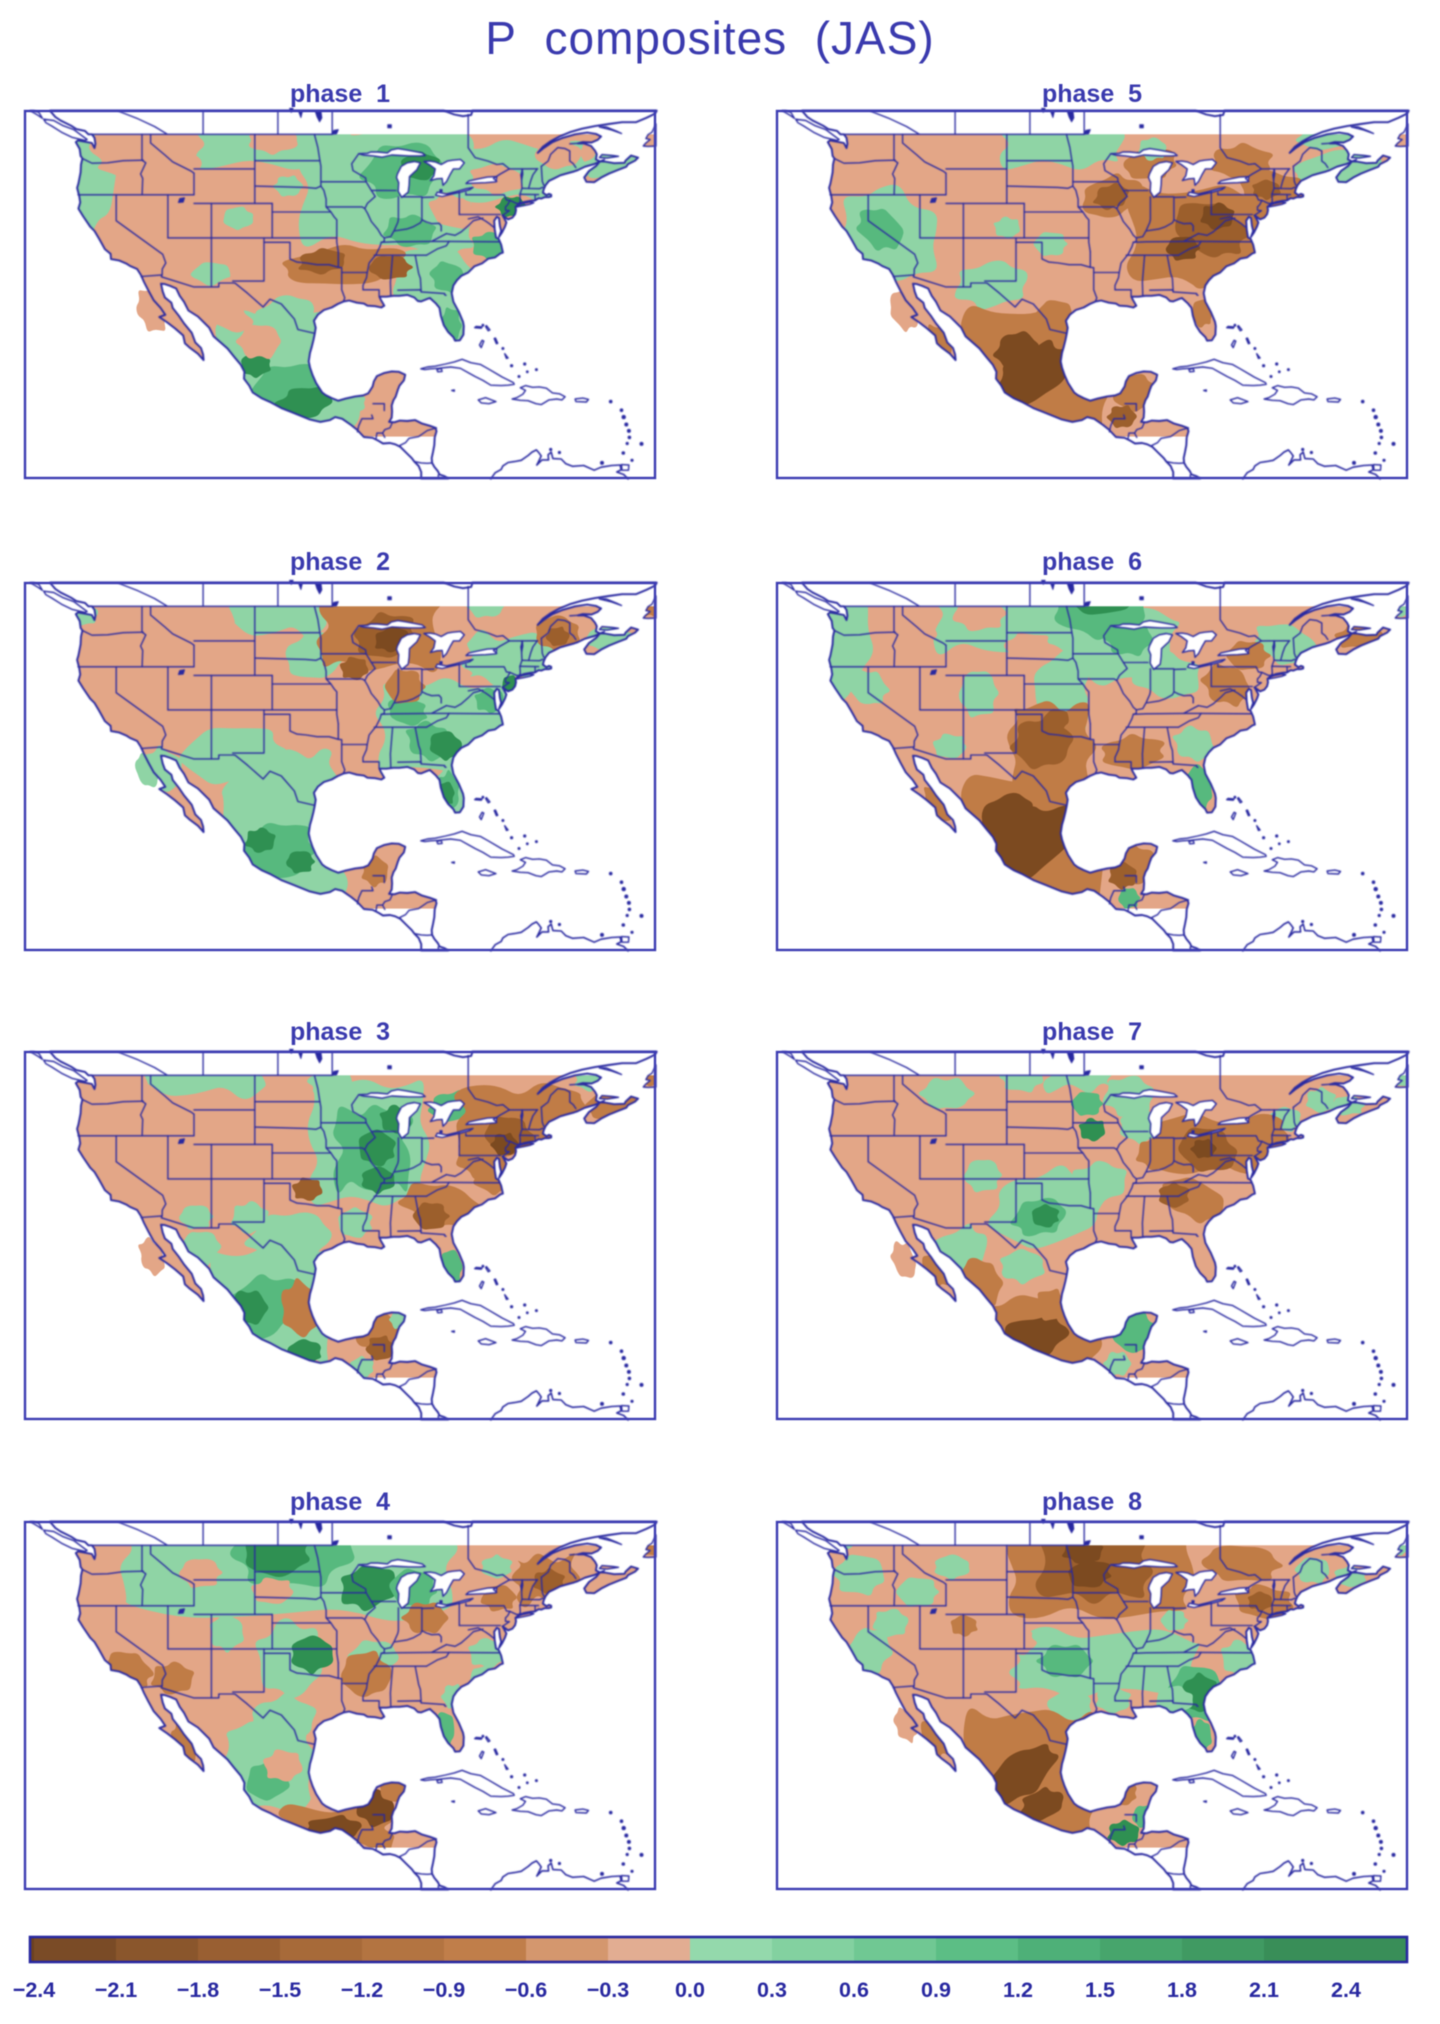 The height and width of the screenshot is (2024, 1440). Describe the element at coordinates (690, 1990) in the screenshot. I see `svg-text: 0.0` at that location.